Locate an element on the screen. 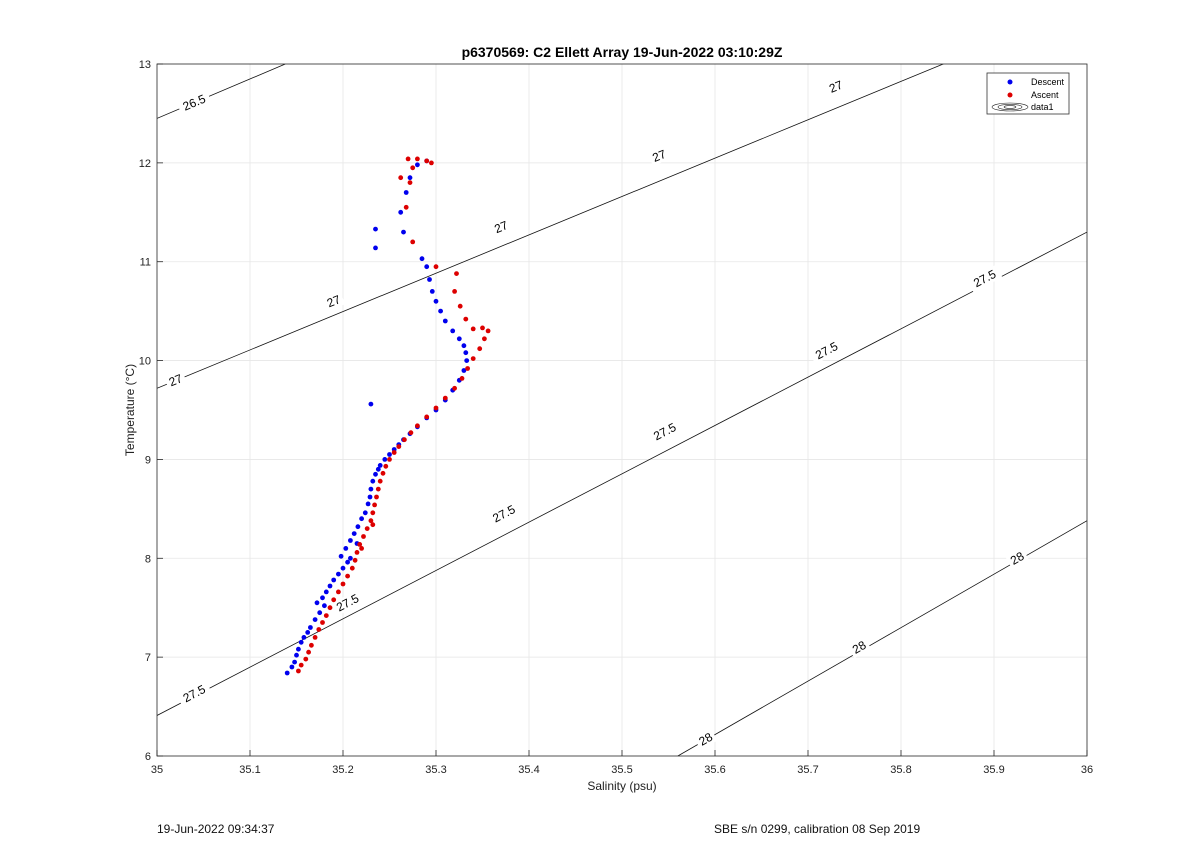 The height and width of the screenshot is (851, 1200). legend-marker-descent is located at coordinates (1010, 82).